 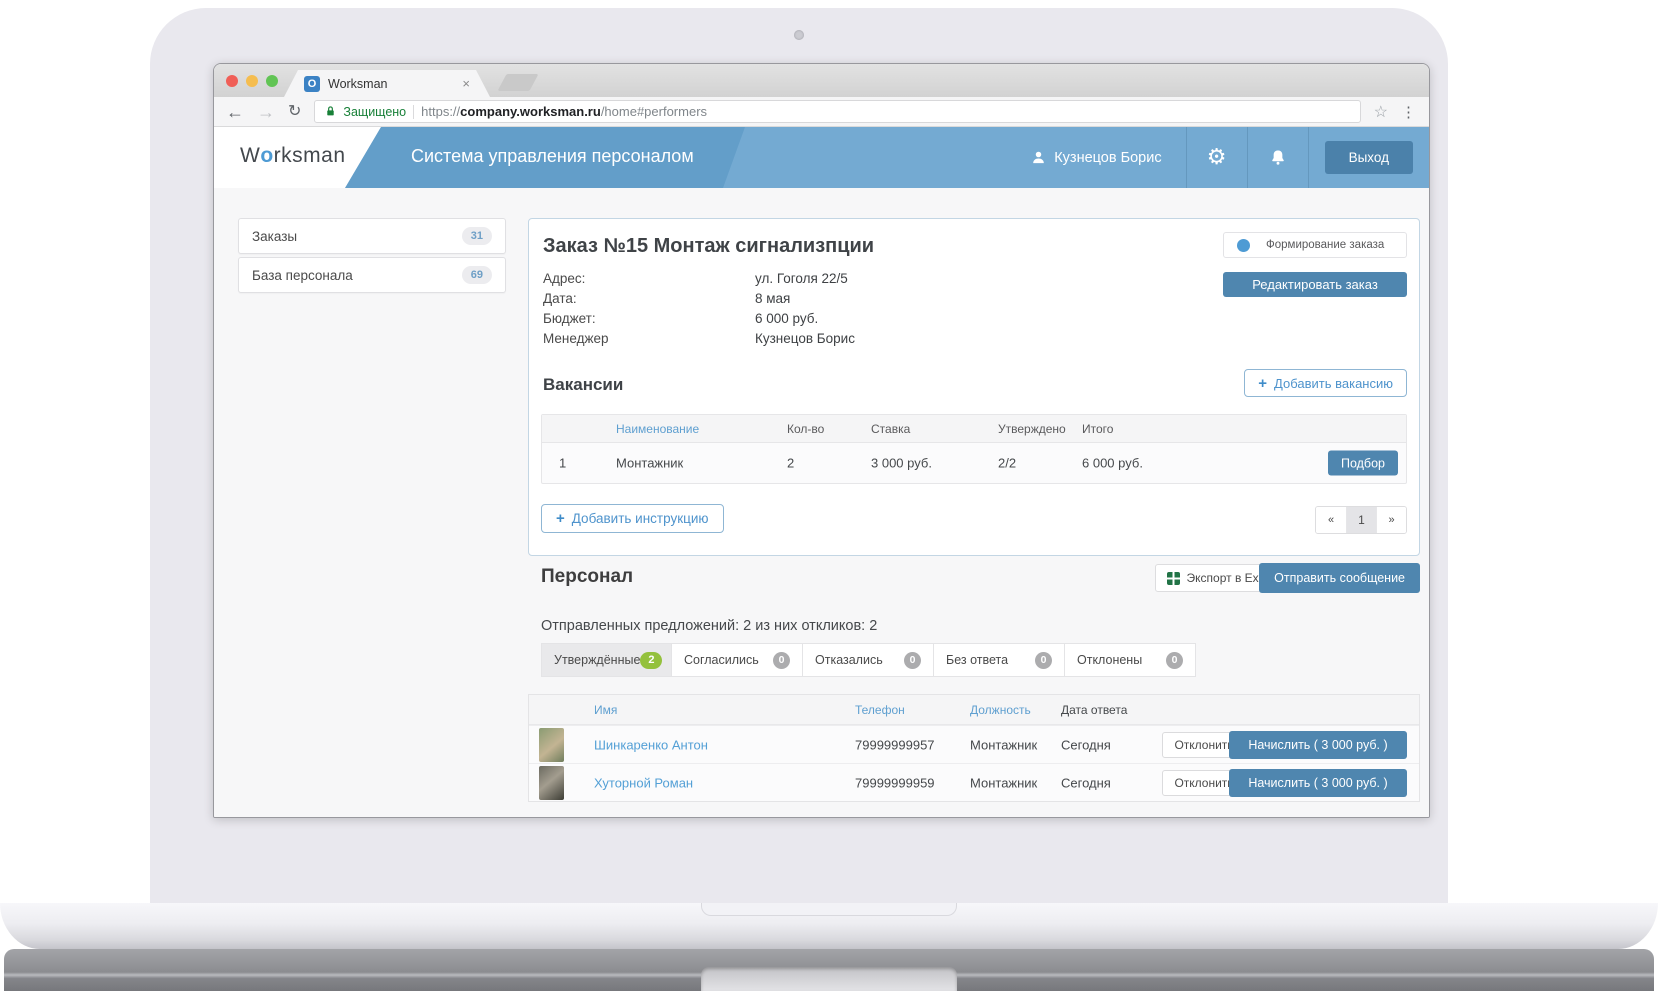 What do you see at coordinates (1043, 660) in the screenshot?
I see `no-answer-count-badge: 0` at bounding box center [1043, 660].